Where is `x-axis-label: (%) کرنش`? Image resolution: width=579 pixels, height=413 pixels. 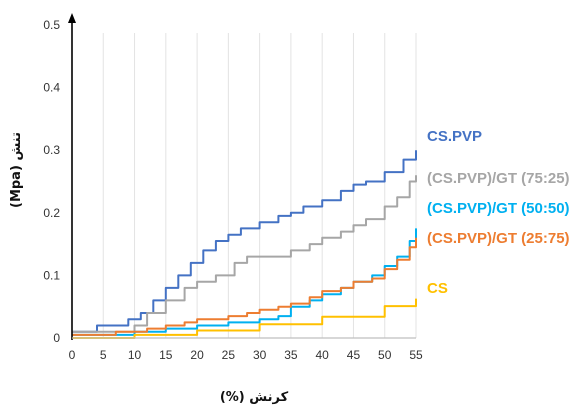
x-axis-label: (%) کرنش is located at coordinates (254, 397).